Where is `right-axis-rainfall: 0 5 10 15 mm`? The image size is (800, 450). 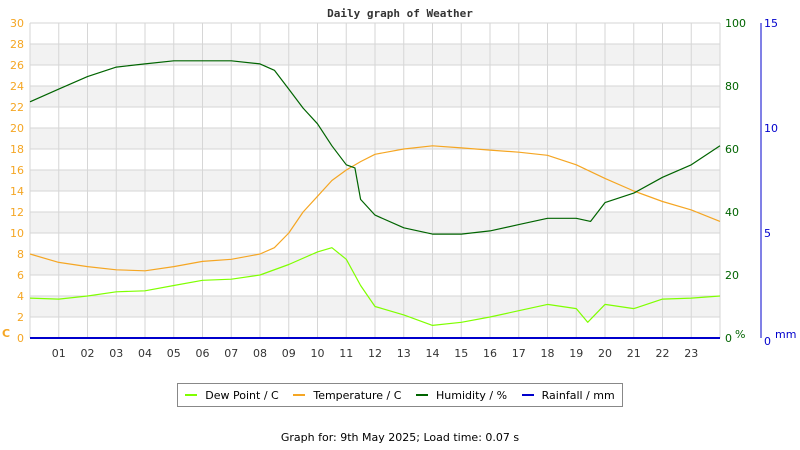 right-axis-rainfall: 0 5 10 15 mm is located at coordinates (778, 182).